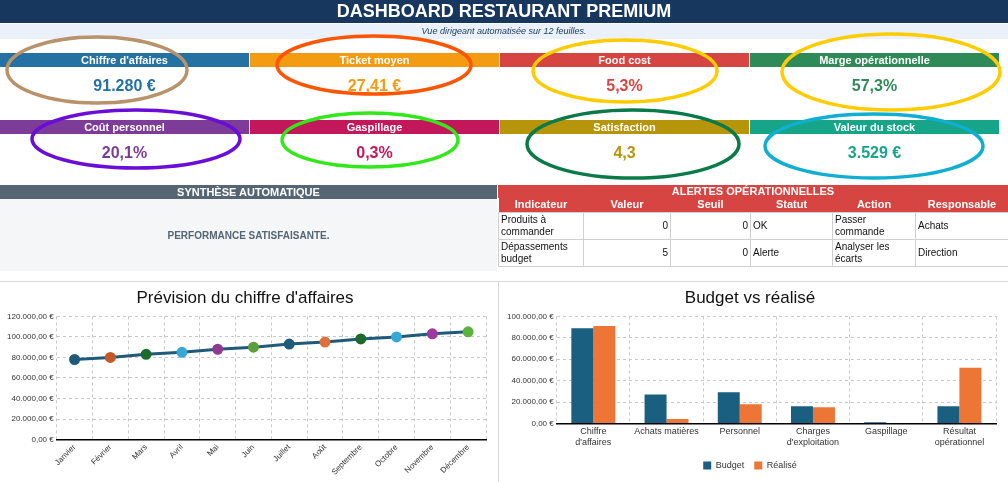  Describe the element at coordinates (791, 205) in the screenshot. I see `category-label: Statut` at that location.